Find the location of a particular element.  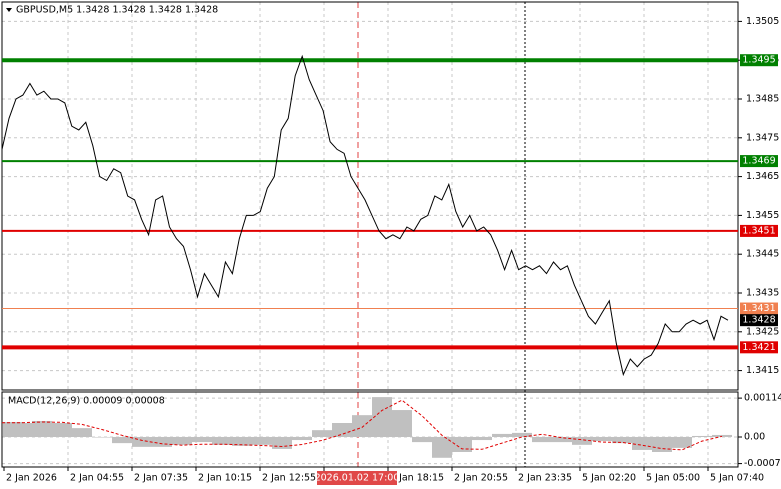

y-tick-label: 1.3465 is located at coordinates (762, 176).